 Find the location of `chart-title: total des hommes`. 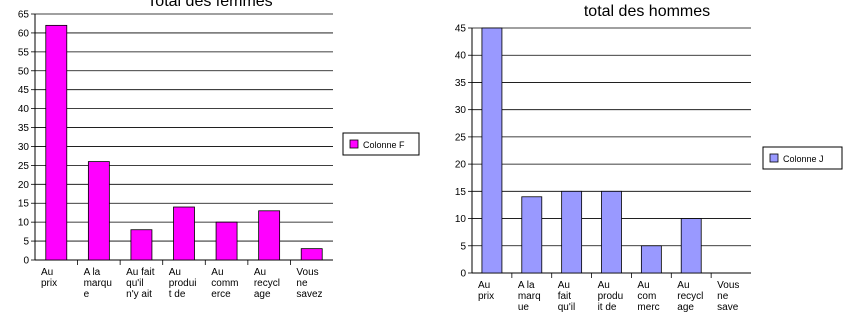

chart-title: total des hommes is located at coordinates (647, 11).